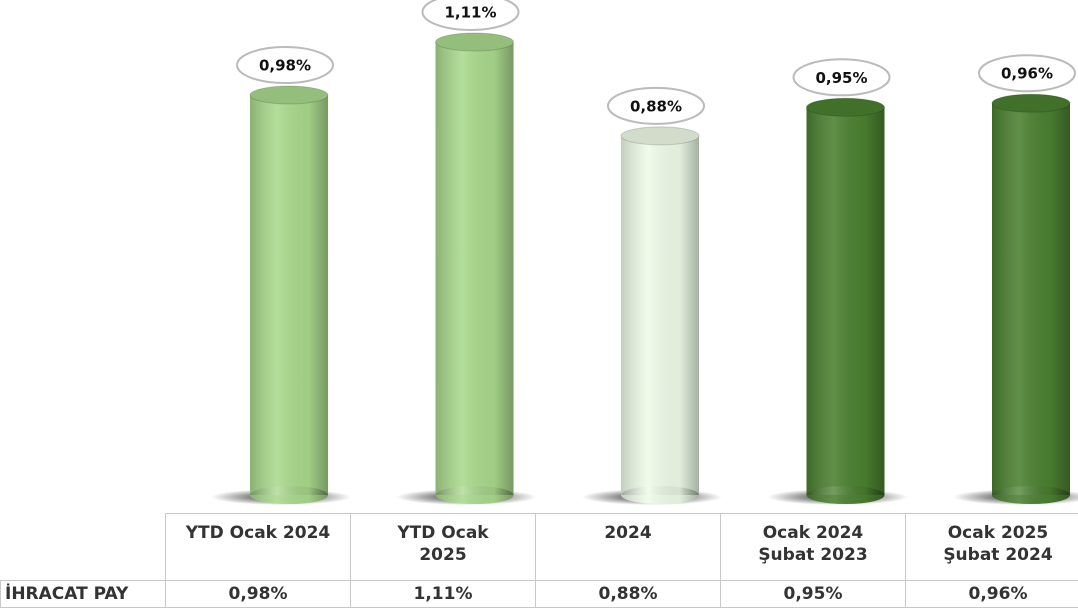 The image size is (1078, 612). What do you see at coordinates (813, 547) in the screenshot?
I see `category-label: Ocak 2024 Şubat 2023` at bounding box center [813, 547].